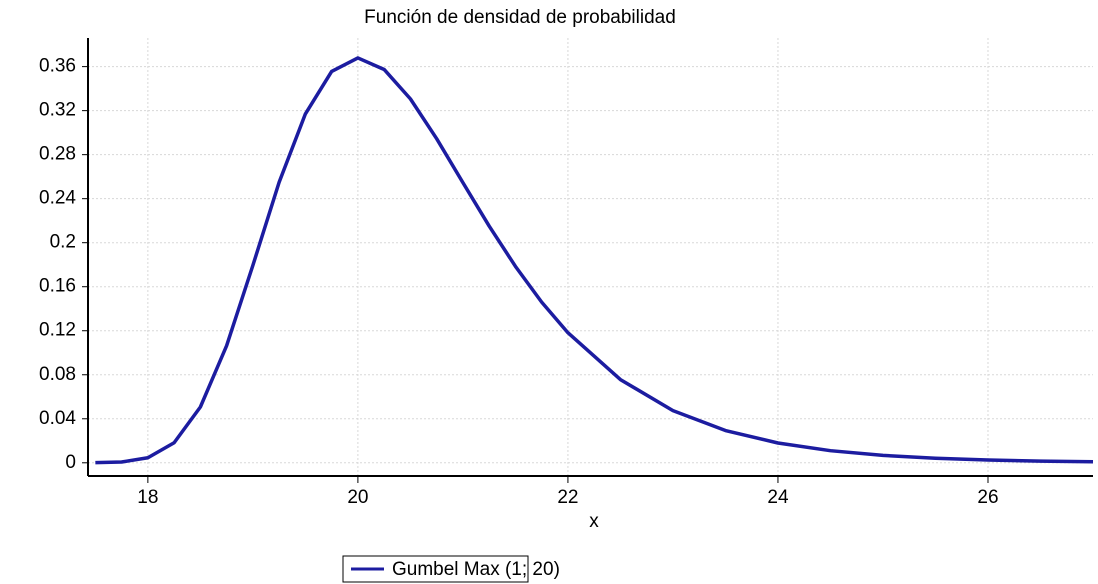  Describe the element at coordinates (57, 154) in the screenshot. I see `y-tick-label: 0.28` at that location.